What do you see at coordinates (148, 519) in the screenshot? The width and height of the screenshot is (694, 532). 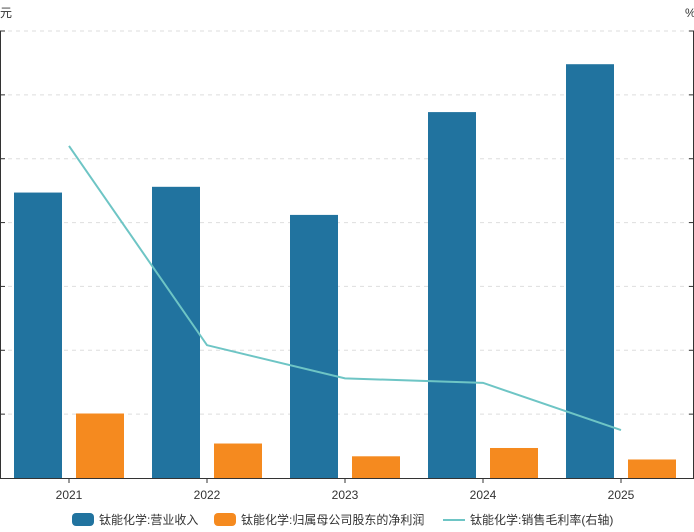 I see `legend-label: 钛能化学:营业收入` at bounding box center [148, 519].